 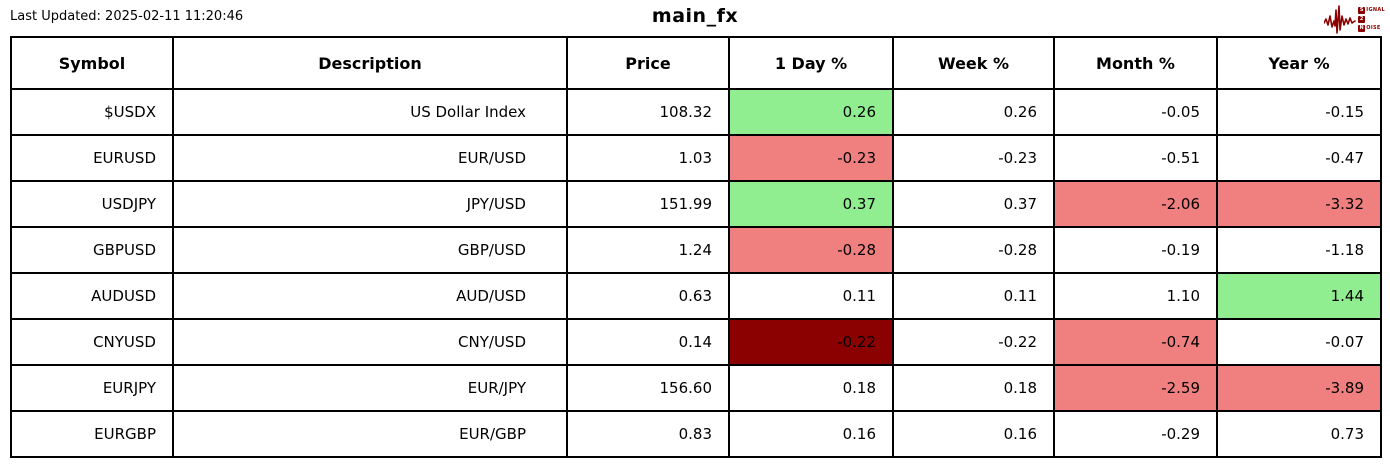 What do you see at coordinates (370, 342) in the screenshot?
I see `description-cell: CNY/USD` at bounding box center [370, 342].